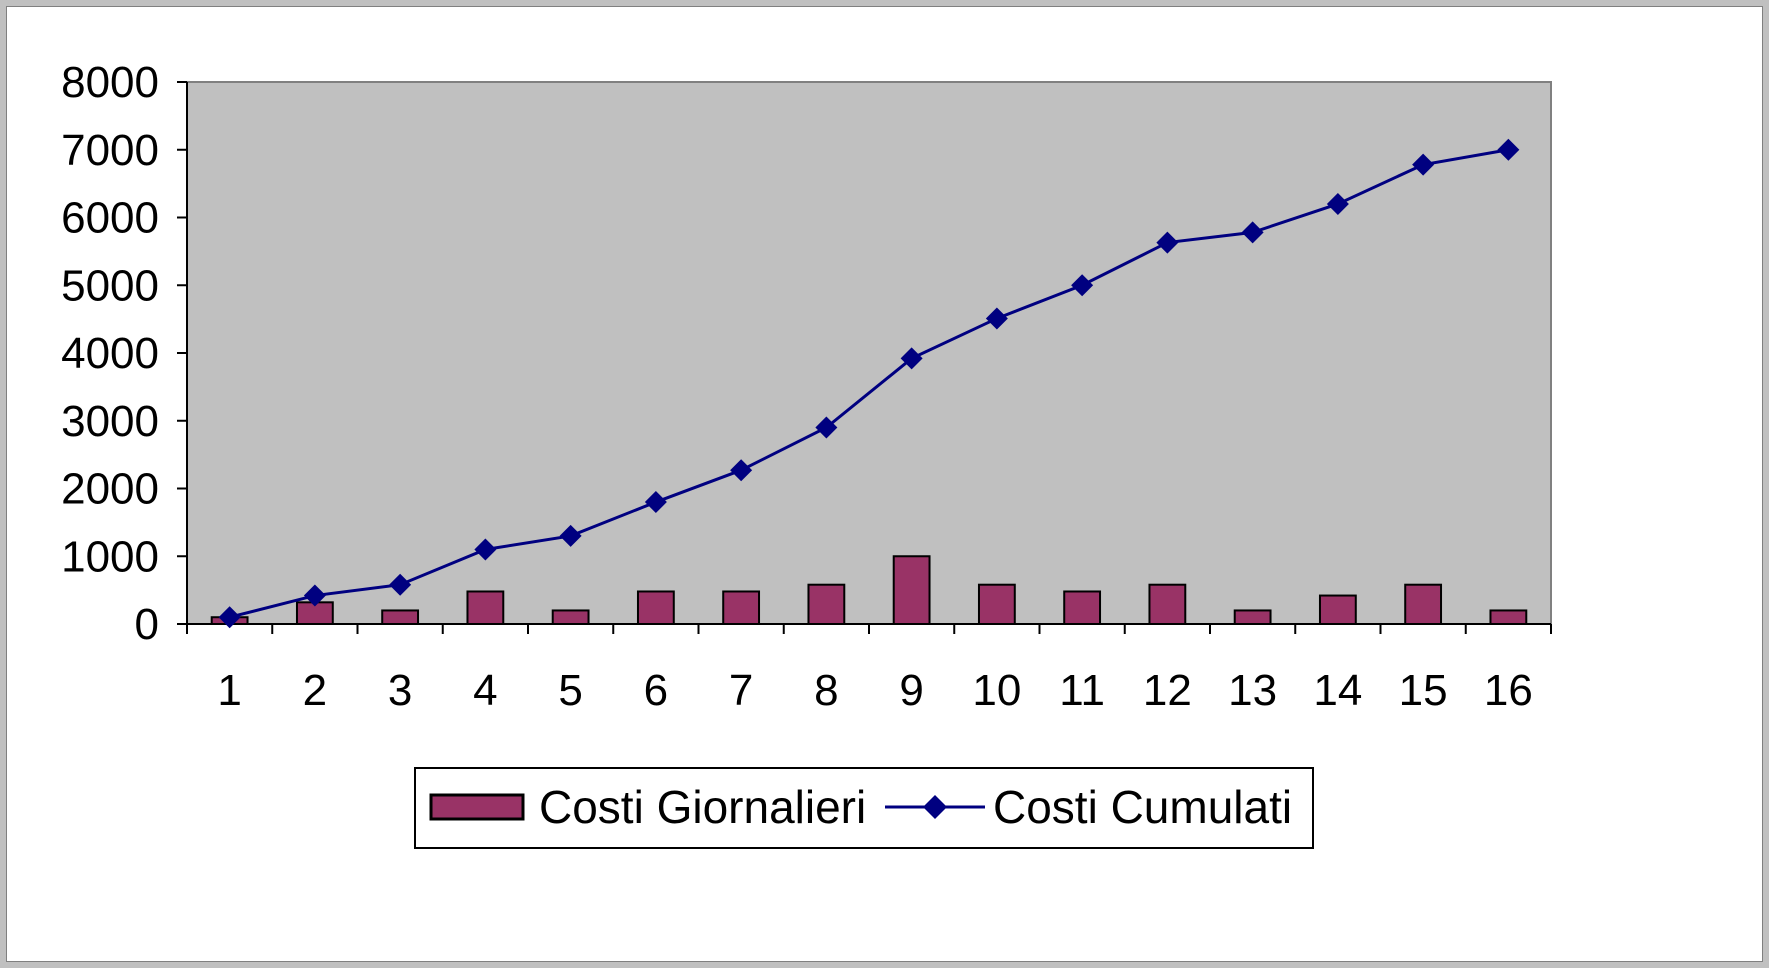 This screenshot has width=1769, height=968. Describe the element at coordinates (741, 690) in the screenshot. I see `x-tick-label: 7` at that location.